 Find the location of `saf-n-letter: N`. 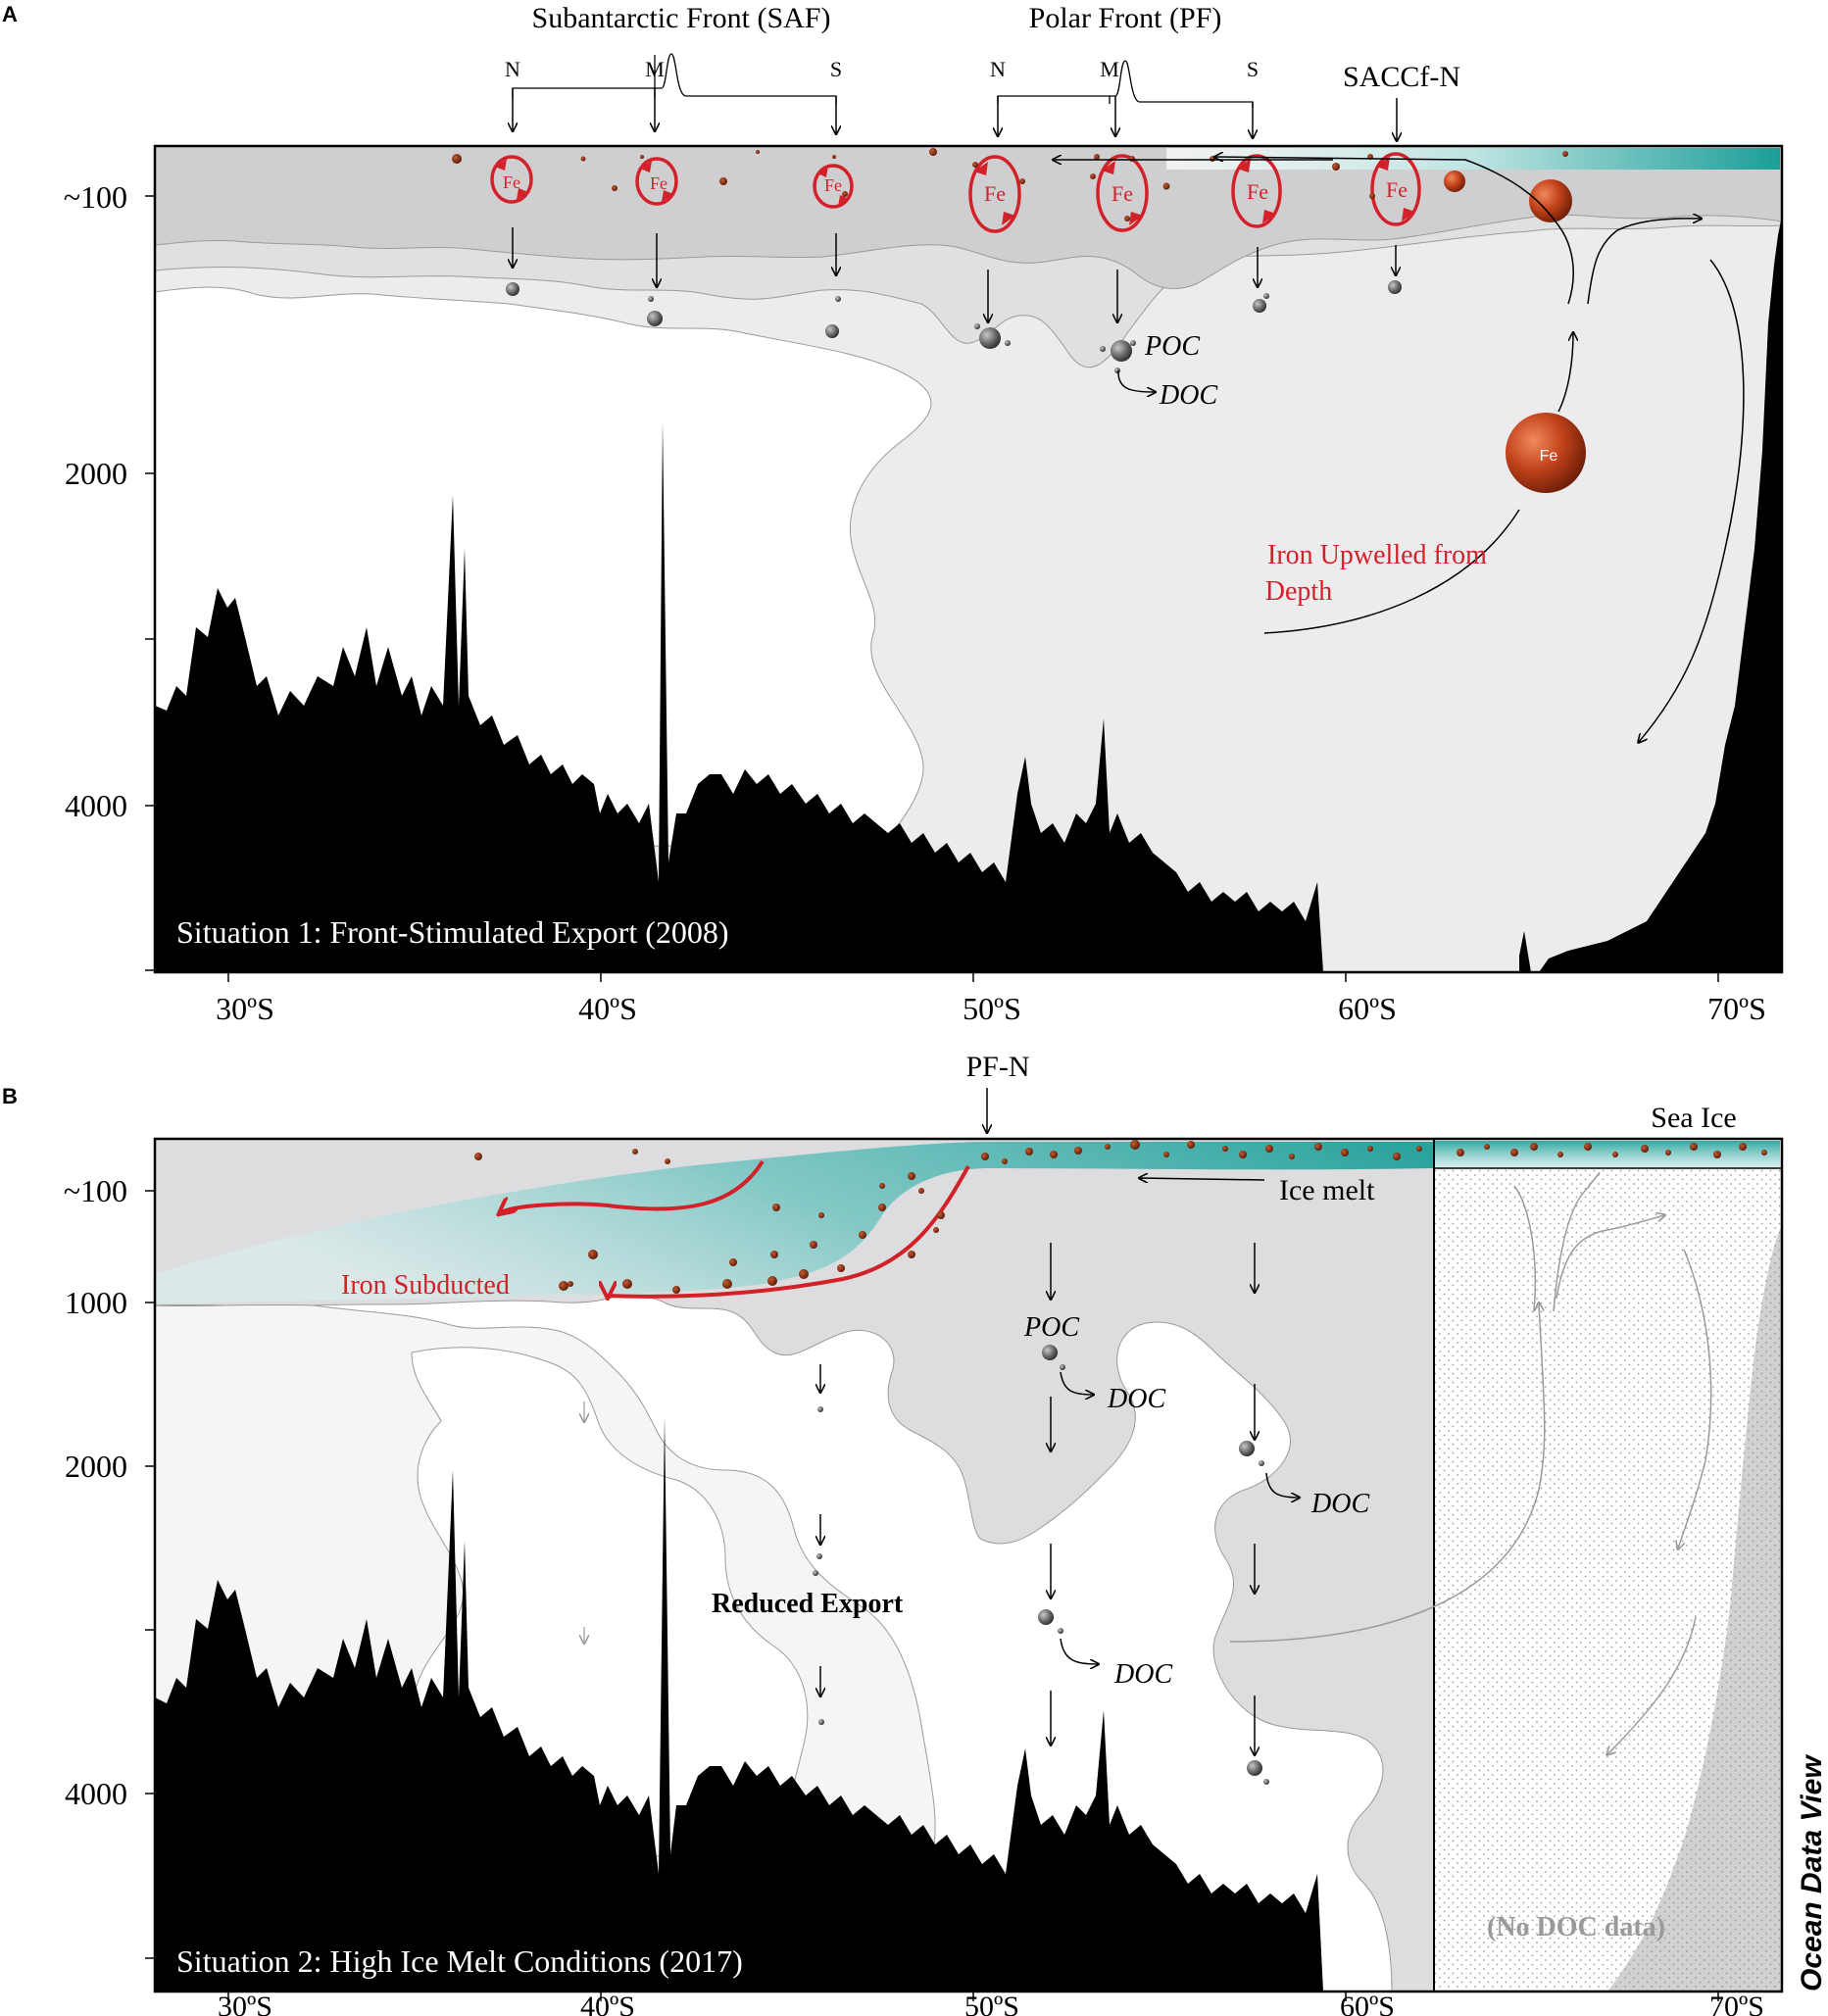

saf-n-letter: N is located at coordinates (512, 69).